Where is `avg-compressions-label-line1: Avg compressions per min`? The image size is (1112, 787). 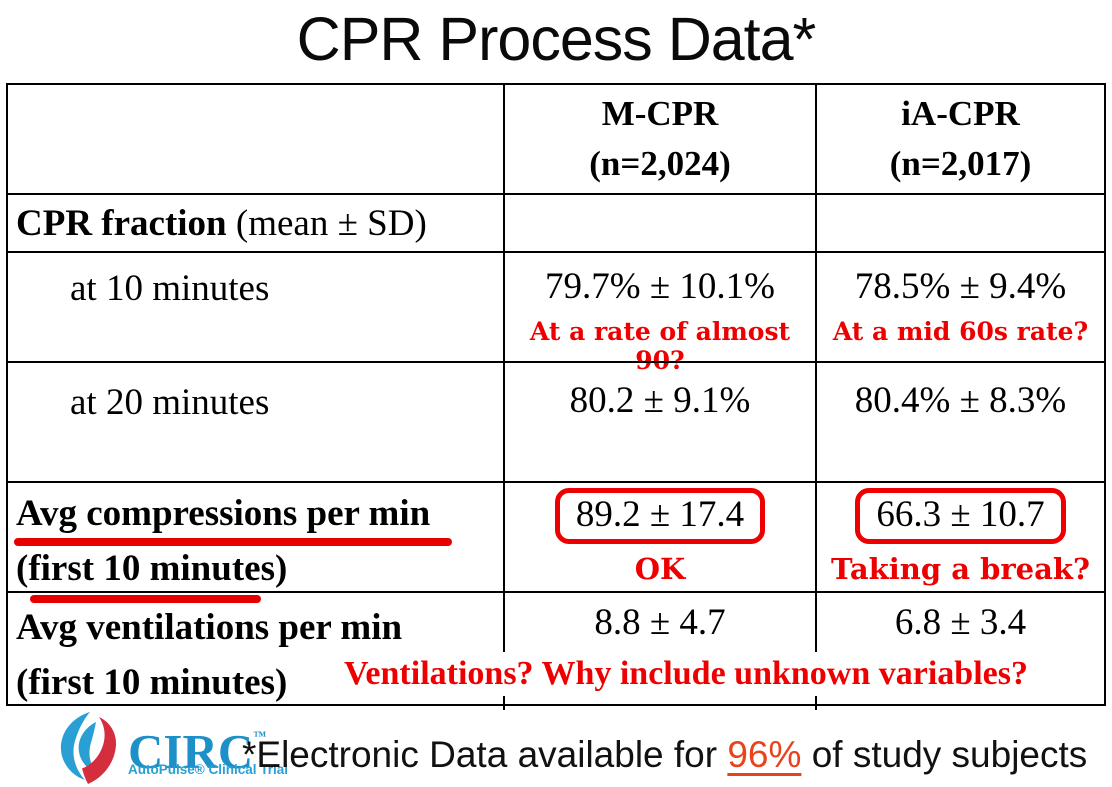
avg-compressions-label-line1: Avg compressions per min is located at coordinates (233, 516).